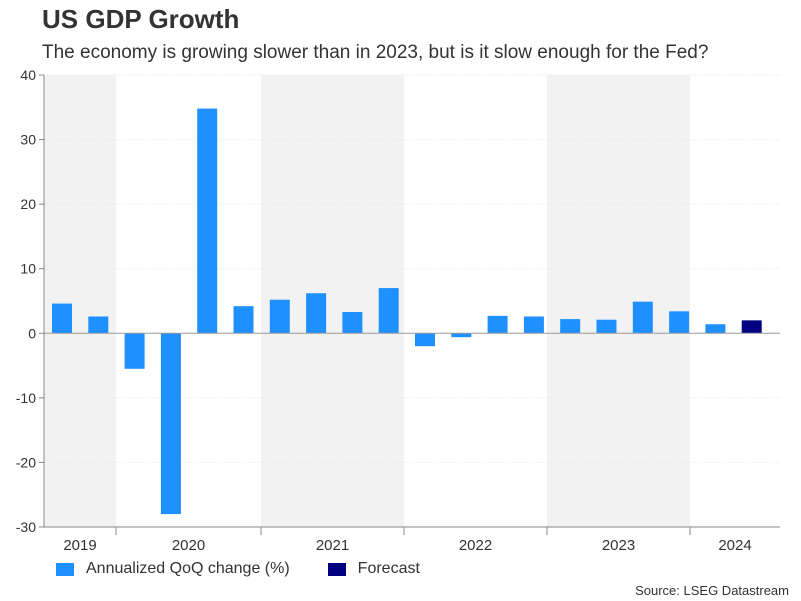  What do you see at coordinates (570, 326) in the screenshot?
I see `bar-2023-Q1` at bounding box center [570, 326].